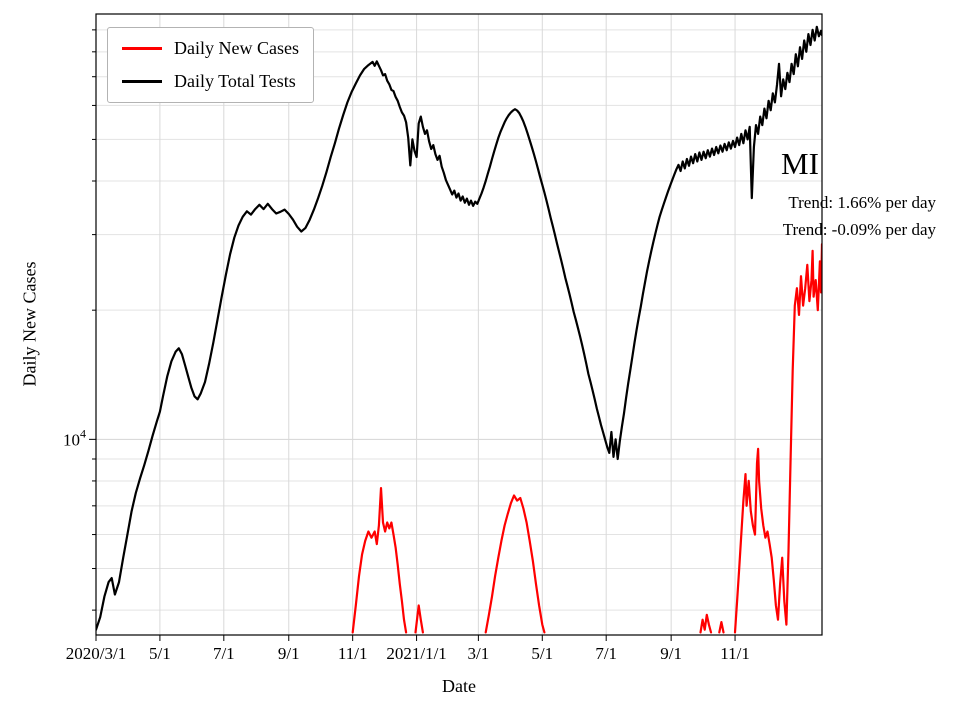  Describe the element at coordinates (142, 48) in the screenshot. I see `red-line-swatch-icon` at that location.